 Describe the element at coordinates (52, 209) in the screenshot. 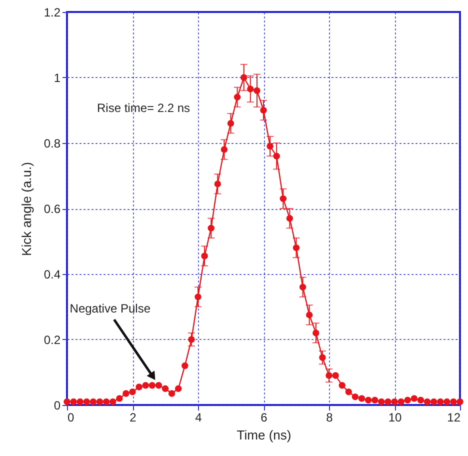

I see `y-tick-label: 0.6` at that location.